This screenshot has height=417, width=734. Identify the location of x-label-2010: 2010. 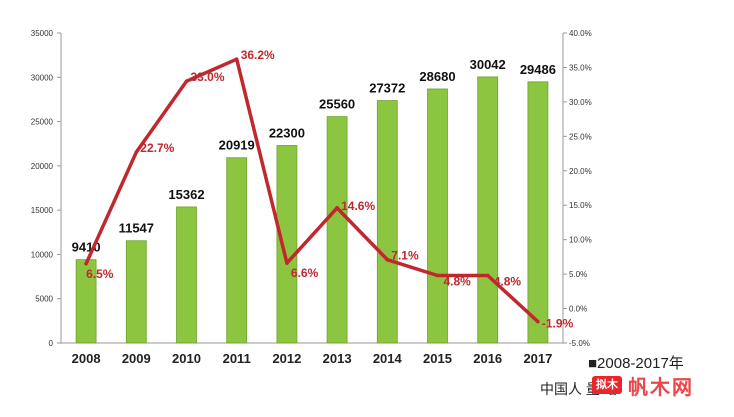
(186, 358).